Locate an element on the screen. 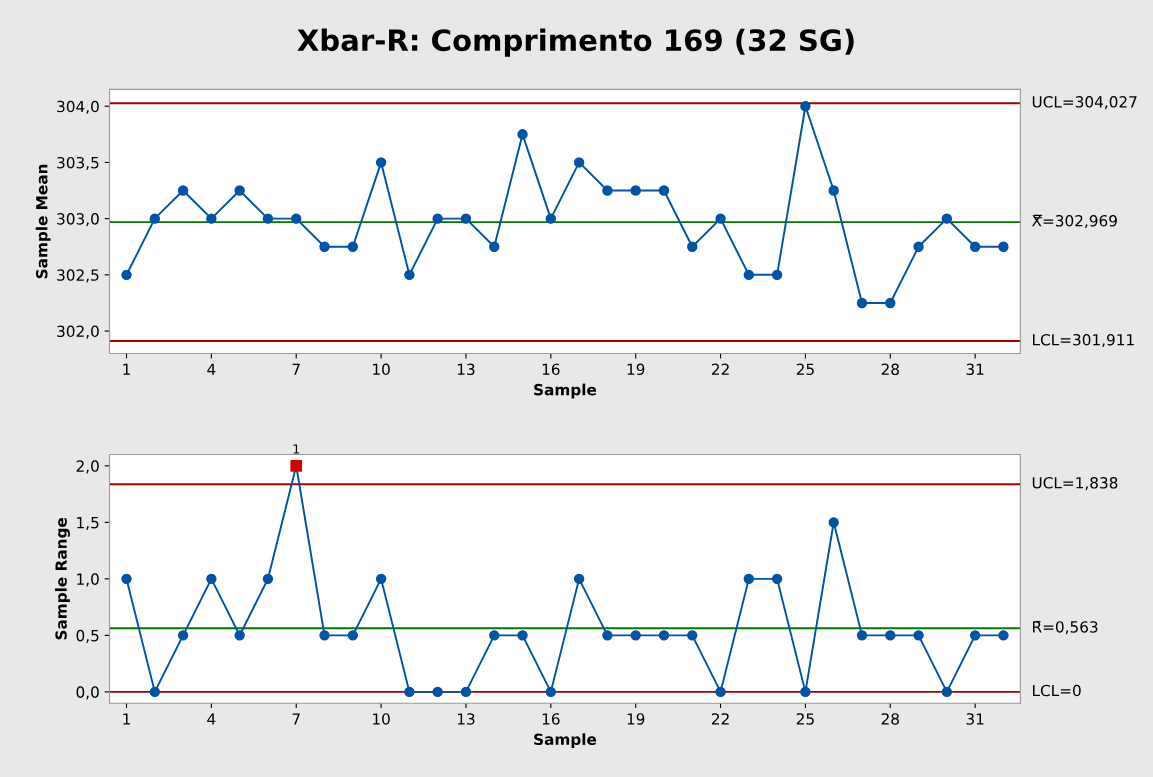 The height and width of the screenshot is (777, 1153). y-tick-label: 1,5 is located at coordinates (88, 523).